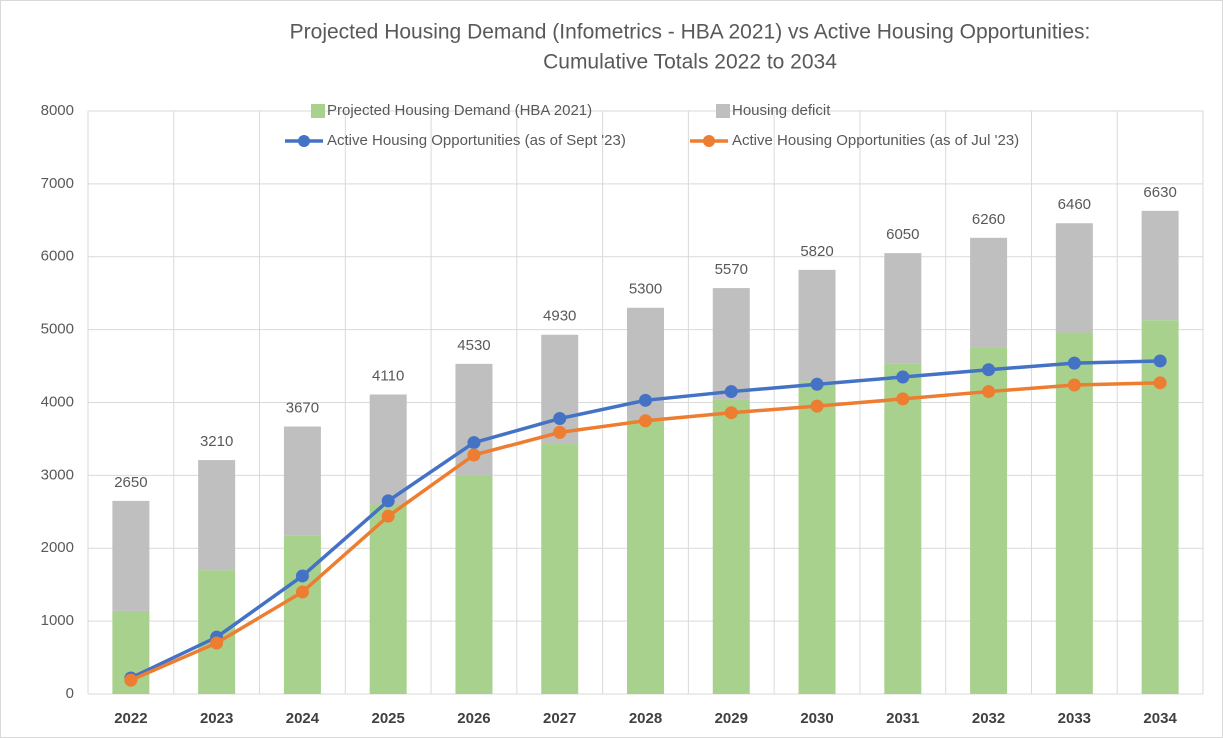 The height and width of the screenshot is (738, 1223). Describe the element at coordinates (988, 718) in the screenshot. I see `x-tick-label: 2032` at that location.